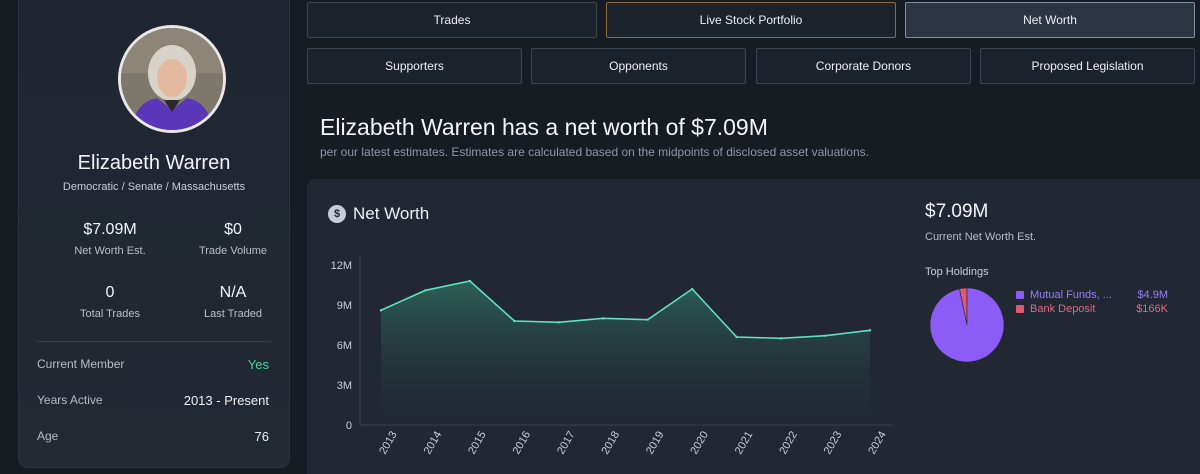 This screenshot has width=1200, height=474. I want to click on portrait-image, so click(172, 79).